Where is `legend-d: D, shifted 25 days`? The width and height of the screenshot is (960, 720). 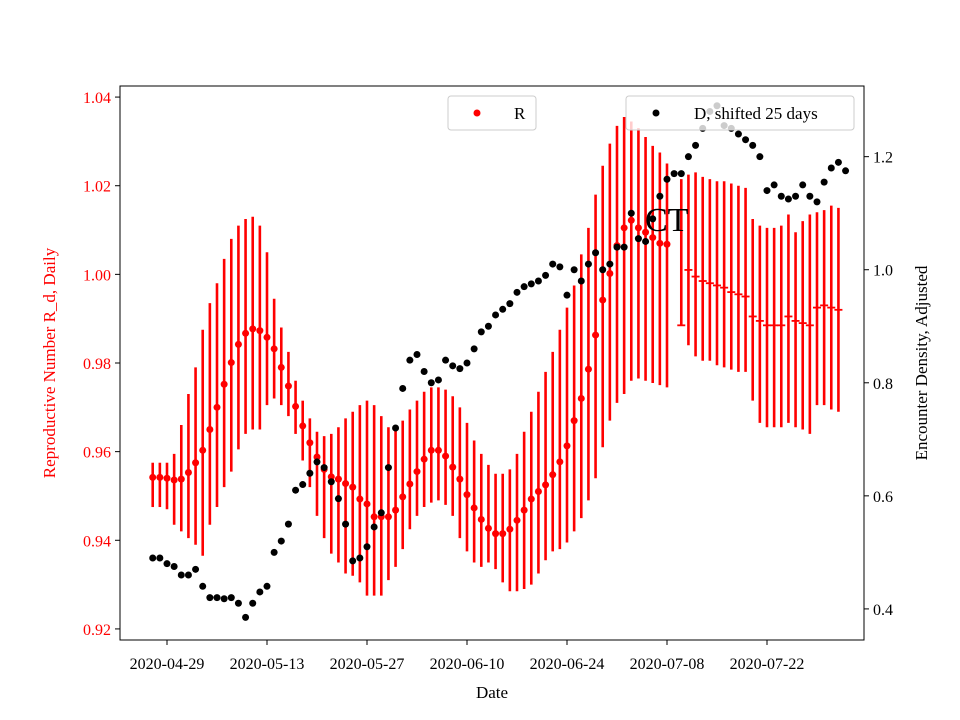
legend-d: D, shifted 25 days is located at coordinates (740, 113).